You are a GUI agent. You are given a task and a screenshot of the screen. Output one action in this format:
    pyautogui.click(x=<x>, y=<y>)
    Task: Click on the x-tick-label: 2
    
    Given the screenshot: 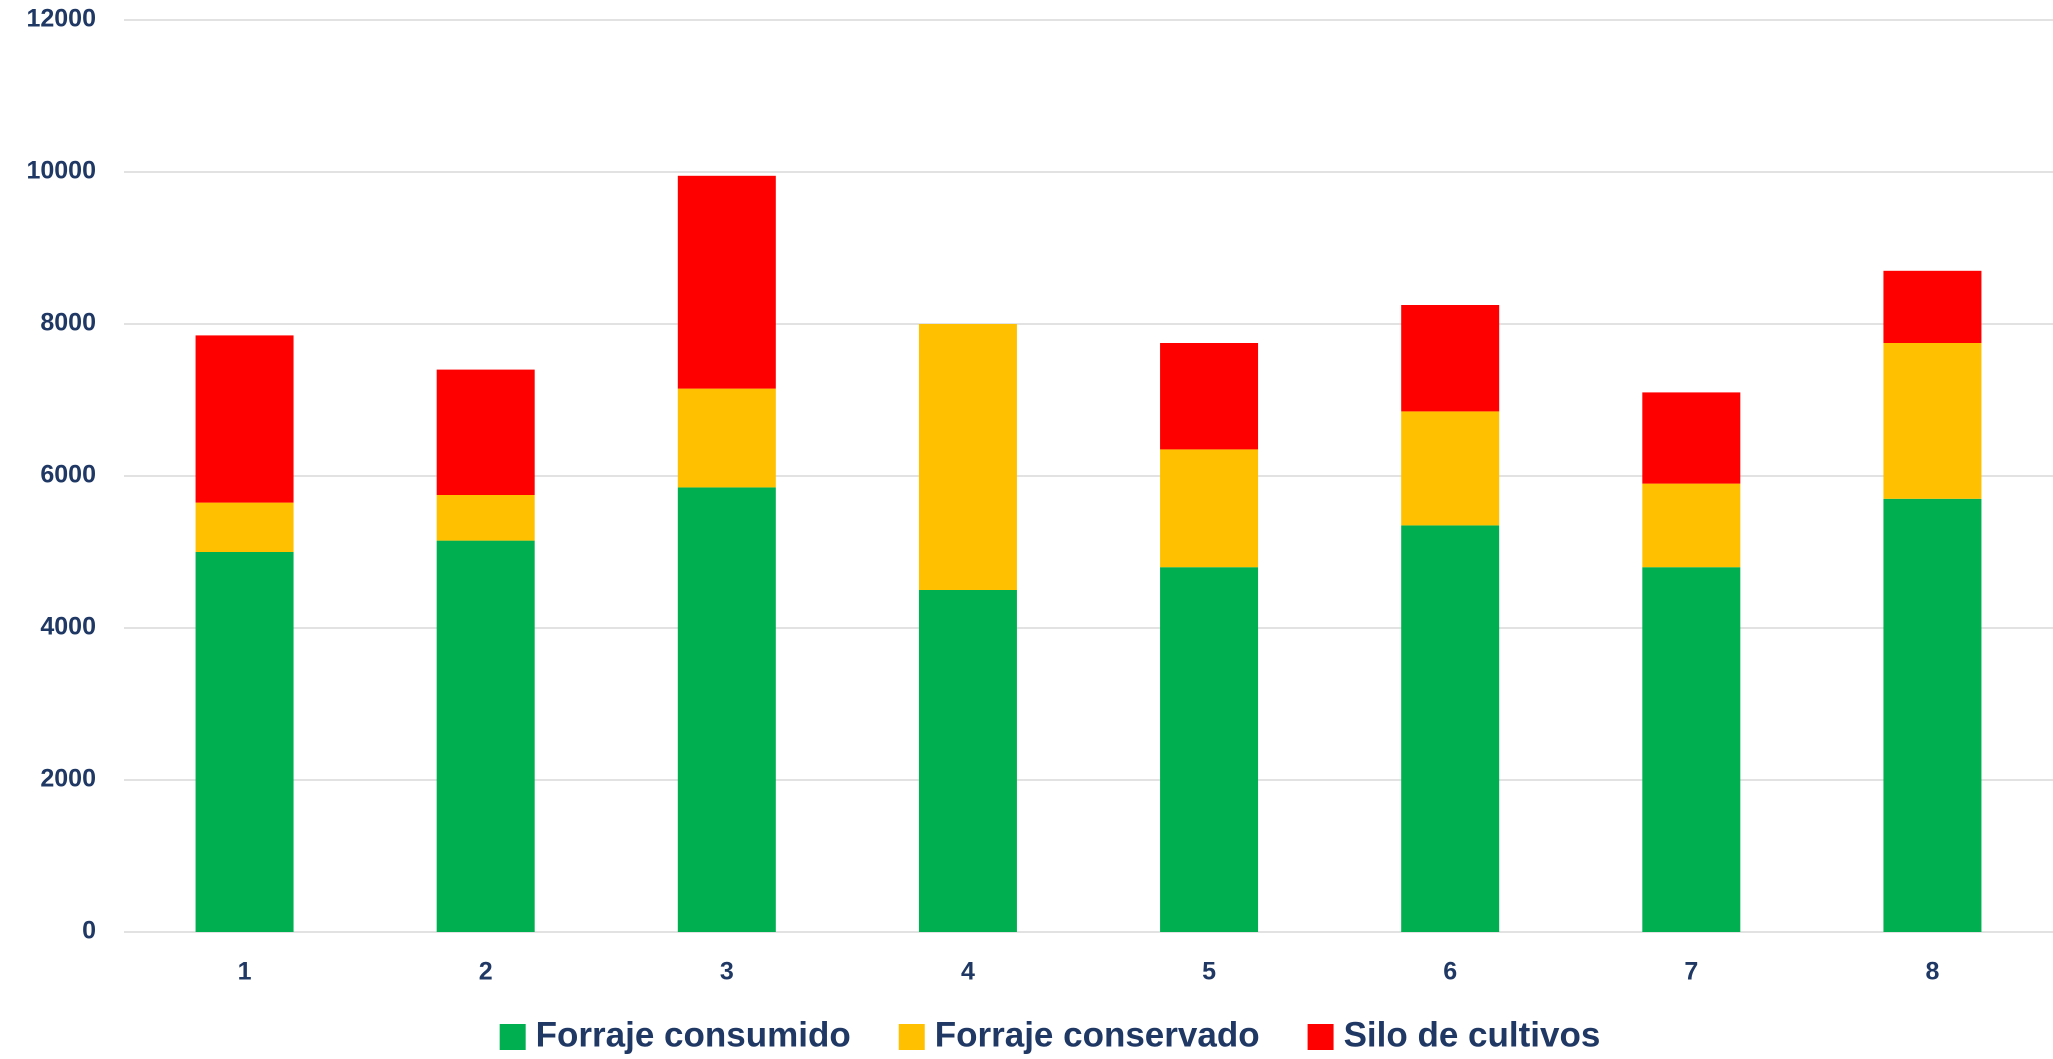 What is the action you would take?
    pyautogui.click(x=486, y=972)
    